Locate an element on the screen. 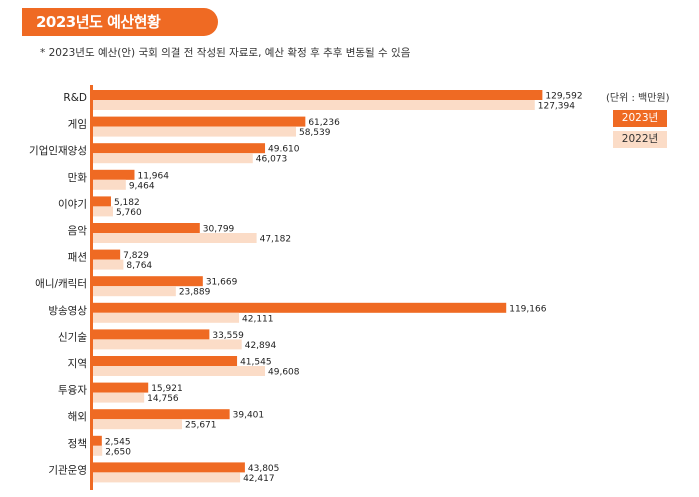 The height and width of the screenshot is (497, 699). data-label-2023: 11,964 is located at coordinates (153, 176).